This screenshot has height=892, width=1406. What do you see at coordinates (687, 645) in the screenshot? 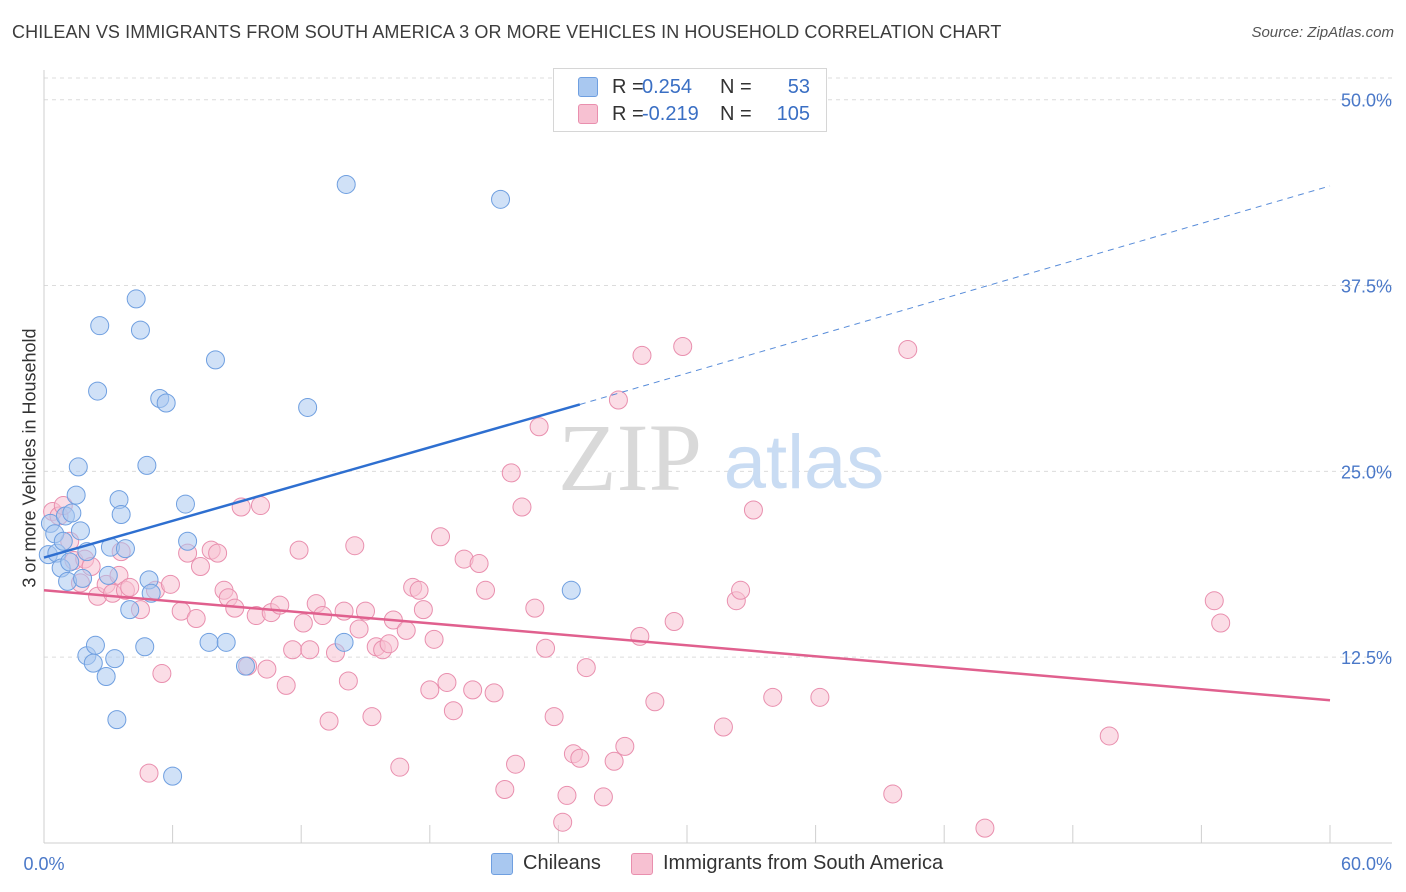
I see `trendline-immigrants` at bounding box center [687, 645].